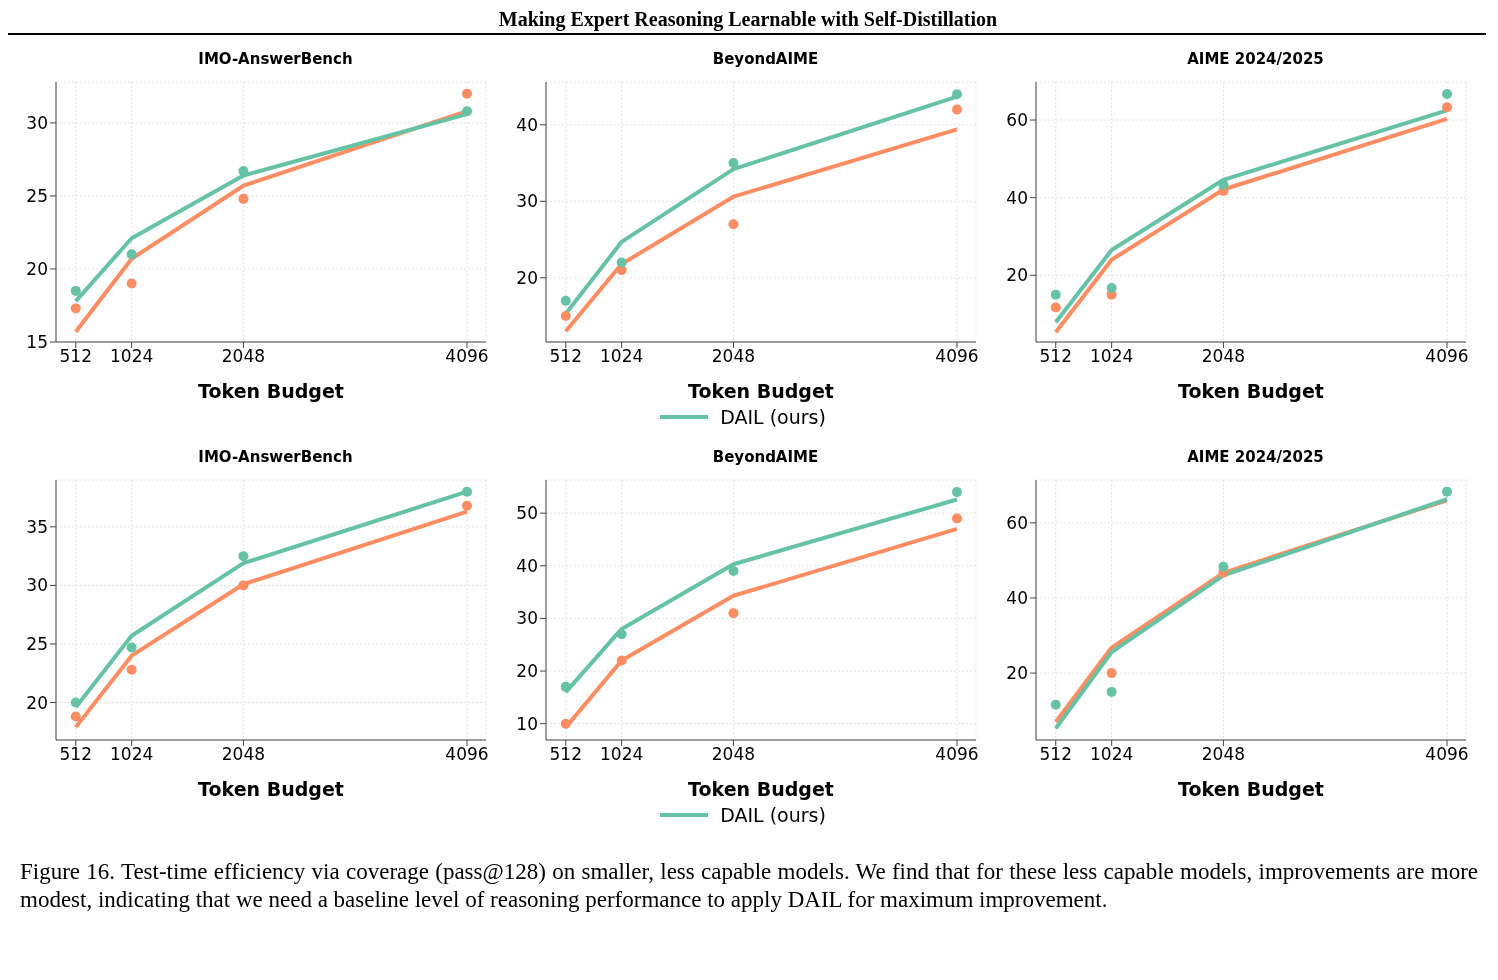 Image resolution: width=1498 pixels, height=980 pixels. What do you see at coordinates (527, 513) in the screenshot?
I see `y-tick-label: 50` at bounding box center [527, 513].